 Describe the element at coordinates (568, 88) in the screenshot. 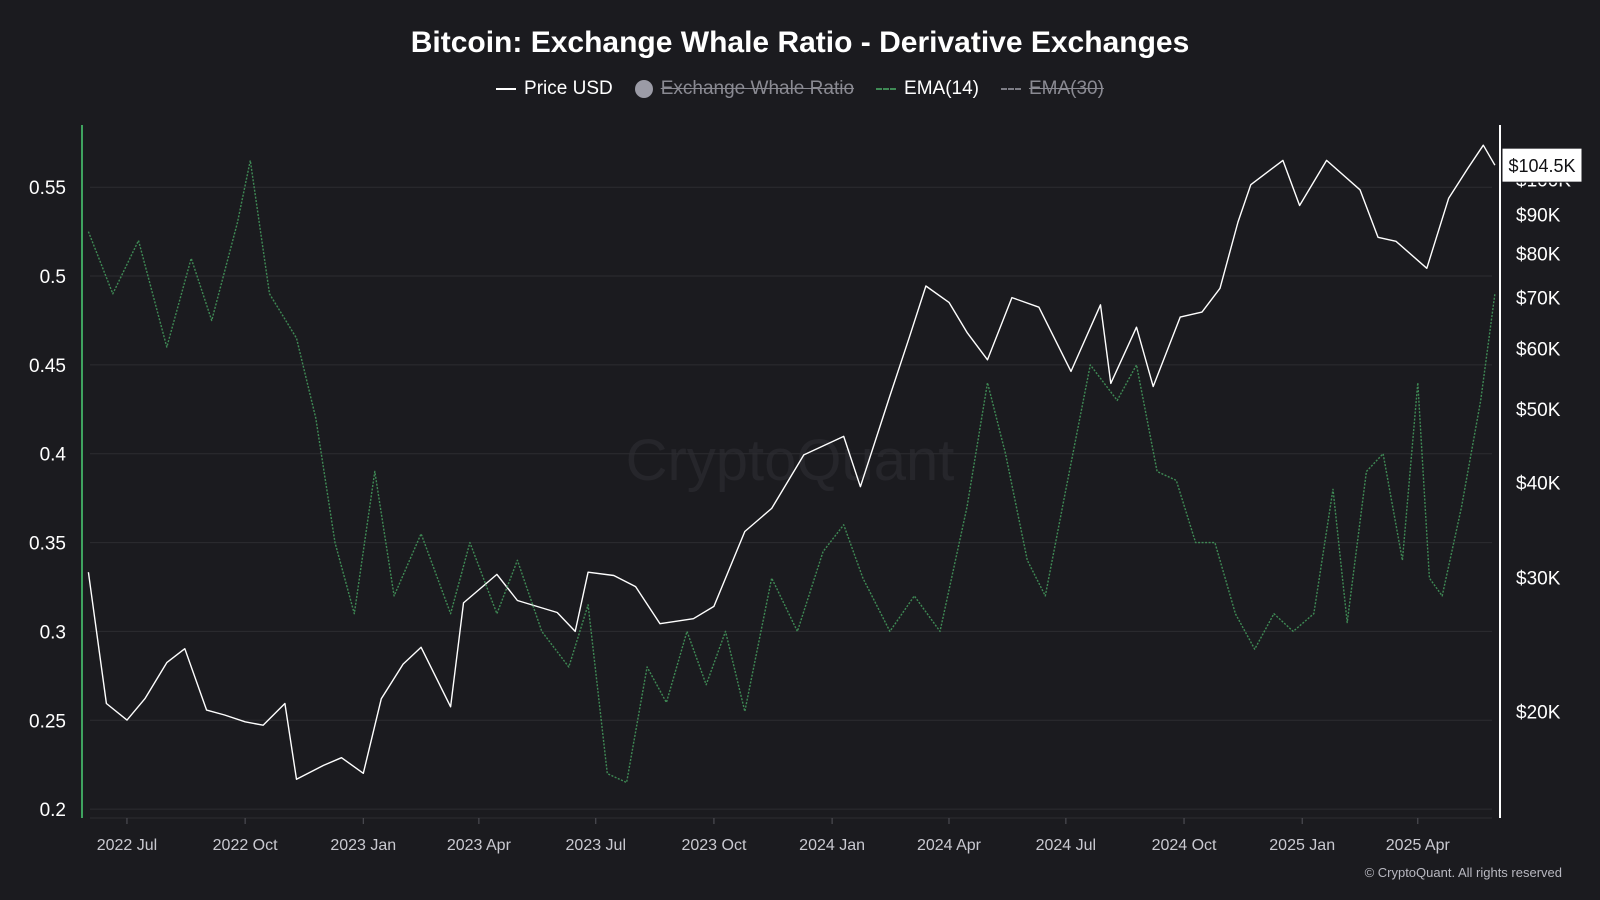

I see `legend-label-price: Price USD` at that location.